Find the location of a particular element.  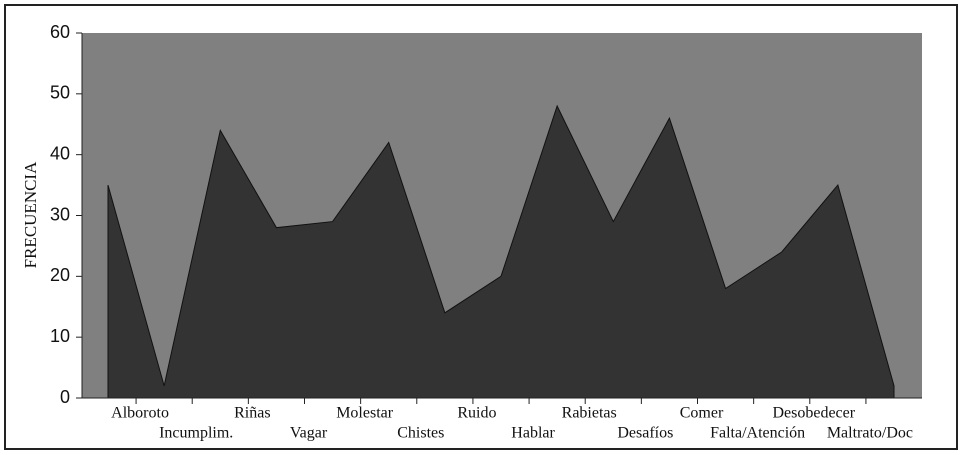

x-tick-label: Molestar is located at coordinates (365, 413).